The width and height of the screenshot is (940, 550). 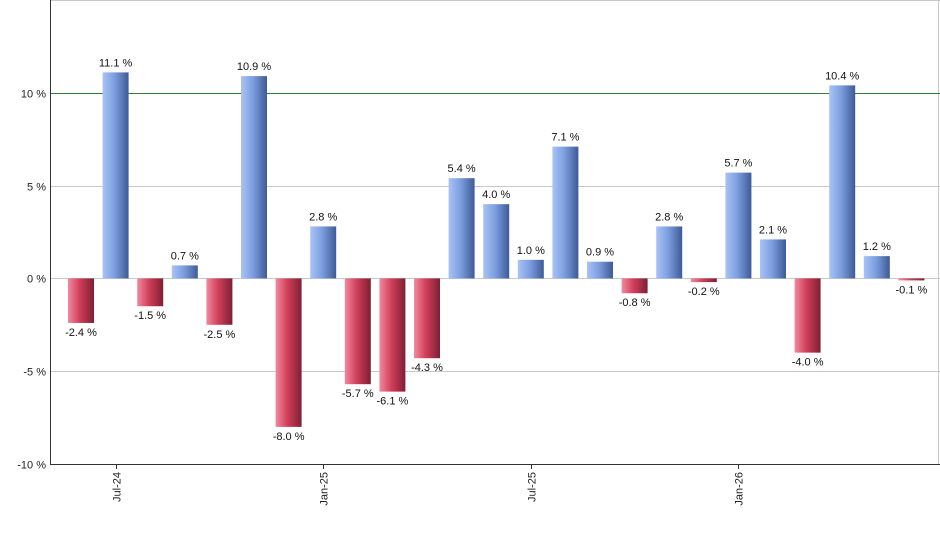 What do you see at coordinates (600, 253) in the screenshot?
I see `data-label: 0.9 %` at bounding box center [600, 253].